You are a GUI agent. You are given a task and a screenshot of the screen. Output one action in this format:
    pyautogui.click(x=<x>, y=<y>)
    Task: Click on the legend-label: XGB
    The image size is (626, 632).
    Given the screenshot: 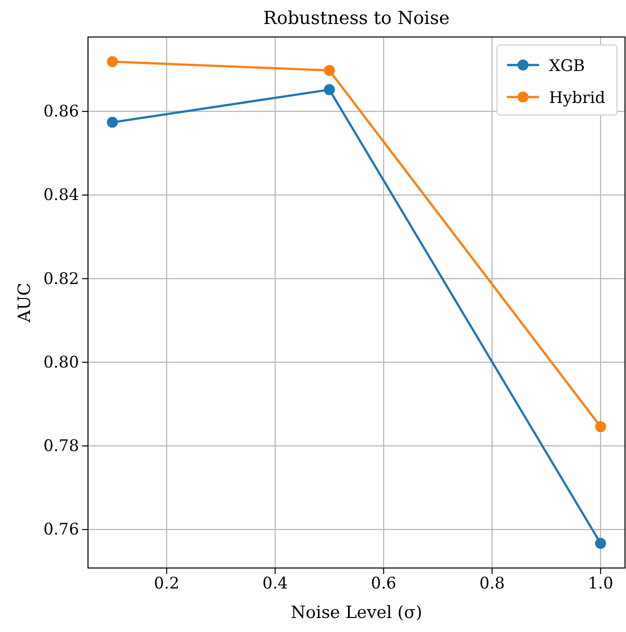 What is the action you would take?
    pyautogui.click(x=567, y=65)
    